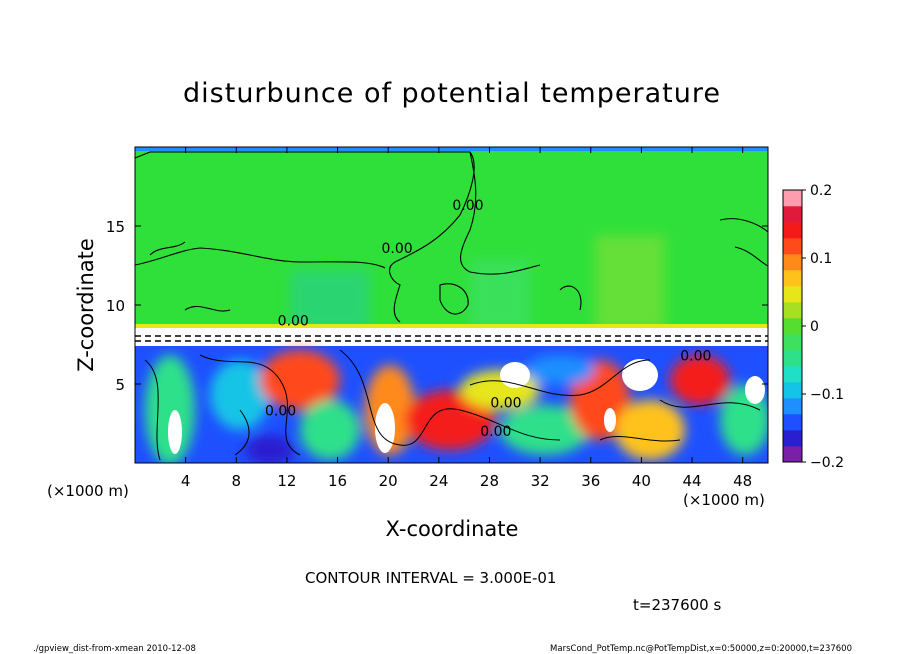  Describe the element at coordinates (724, 500) in the screenshot. I see `x-unit-right: (×1000 m)` at that location.